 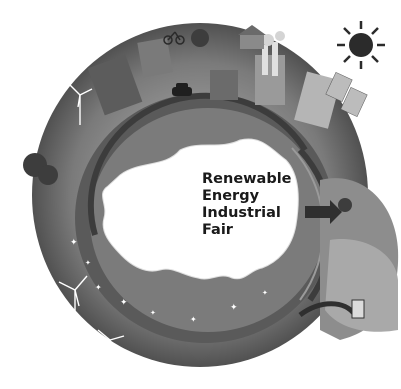 I want to click on sparkles: ✦ ✦ ✦ ✦ ✦ ✦ ✦ ✦, so click(x=169, y=281).